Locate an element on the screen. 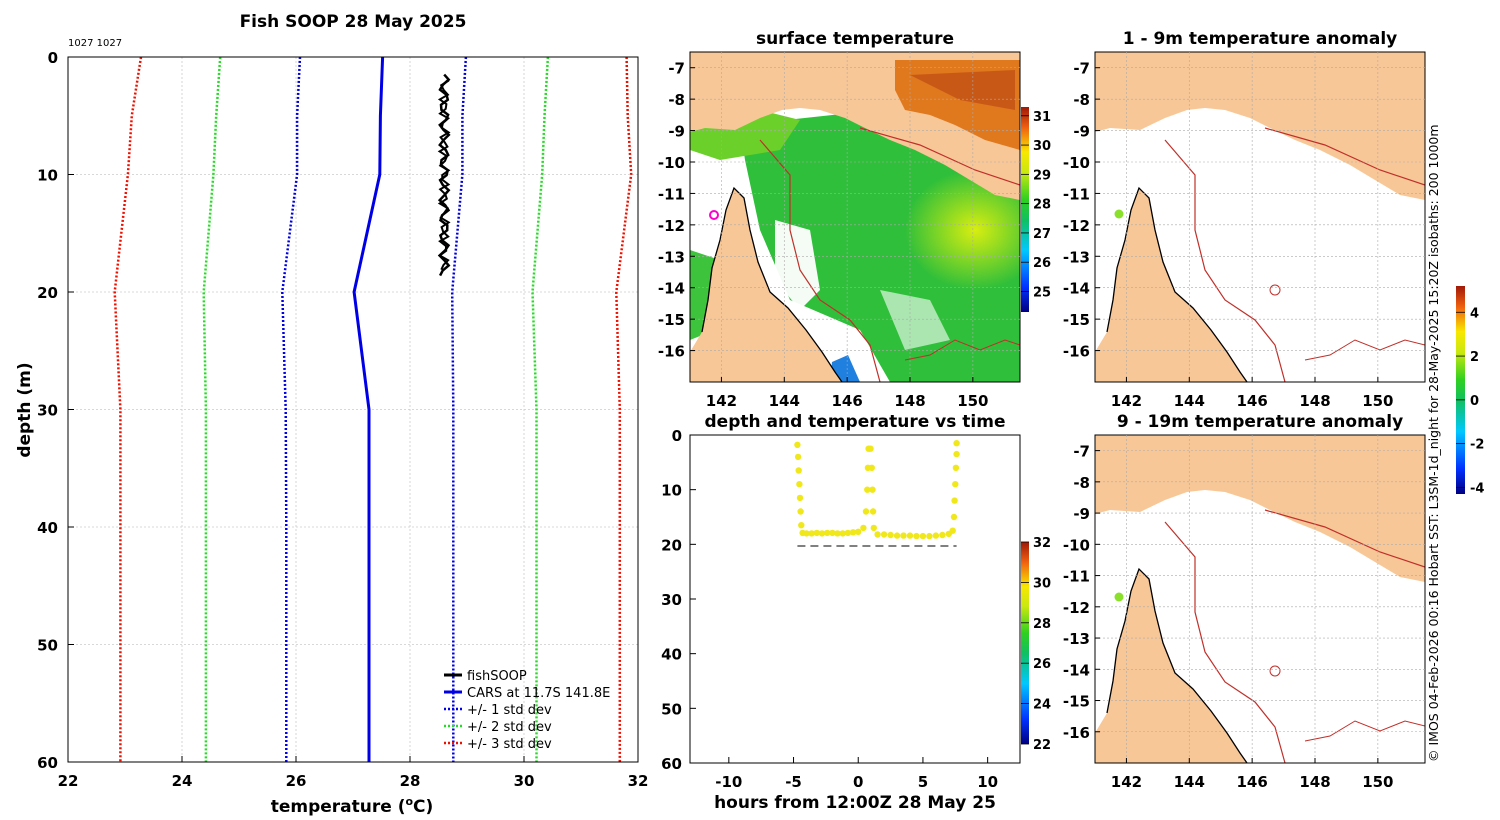 The width and height of the screenshot is (1500, 820). map-x-tick-label: 146 is located at coordinates (846, 401).